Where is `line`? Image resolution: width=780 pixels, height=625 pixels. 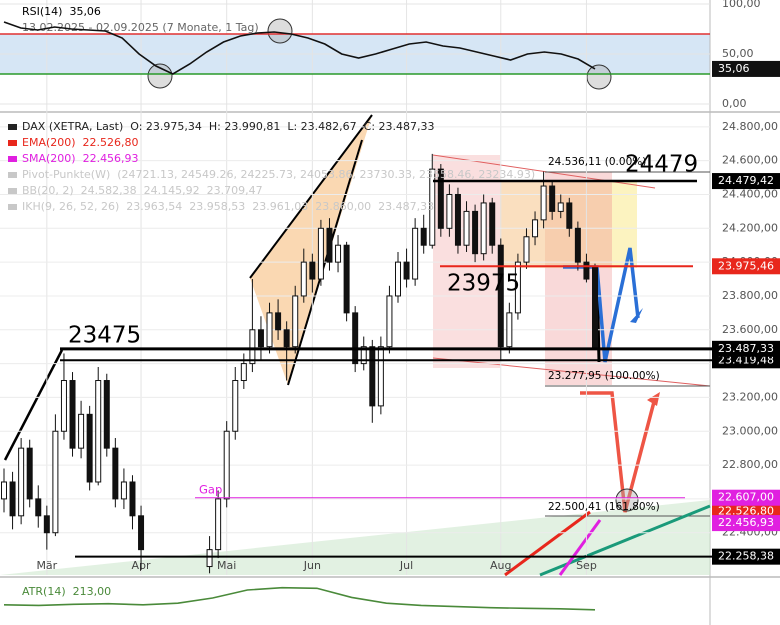
line is located at coordinates (299, 598).